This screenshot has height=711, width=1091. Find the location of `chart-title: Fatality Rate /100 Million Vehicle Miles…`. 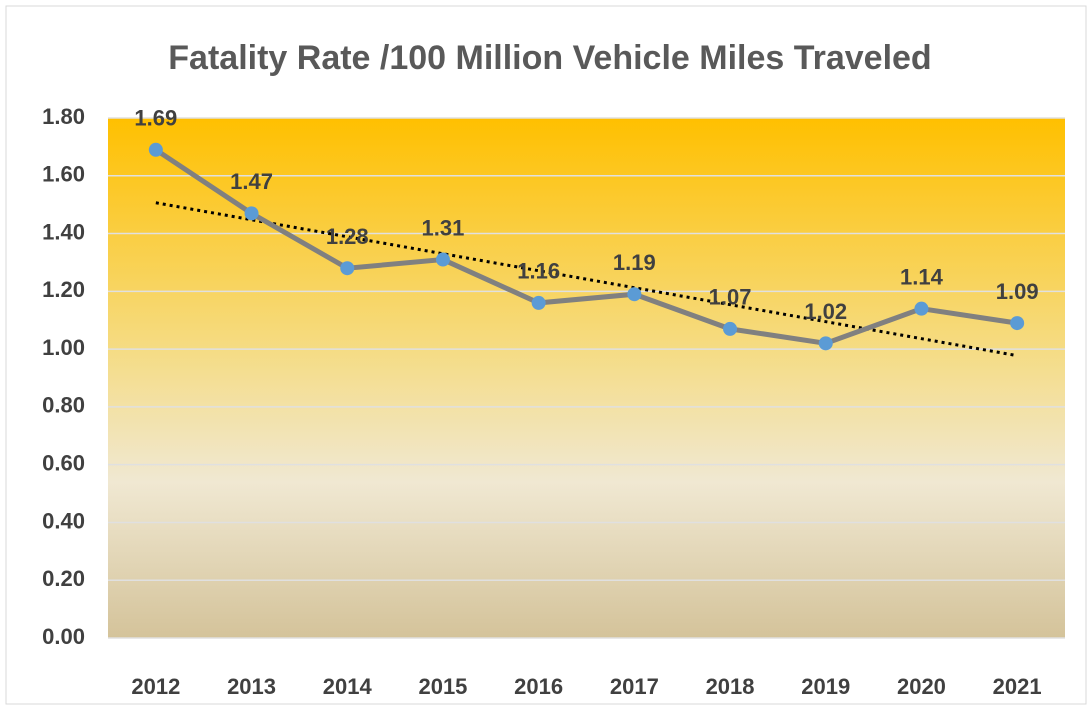

chart-title: Fatality Rate /100 Million Vehicle Miles… is located at coordinates (549, 58).